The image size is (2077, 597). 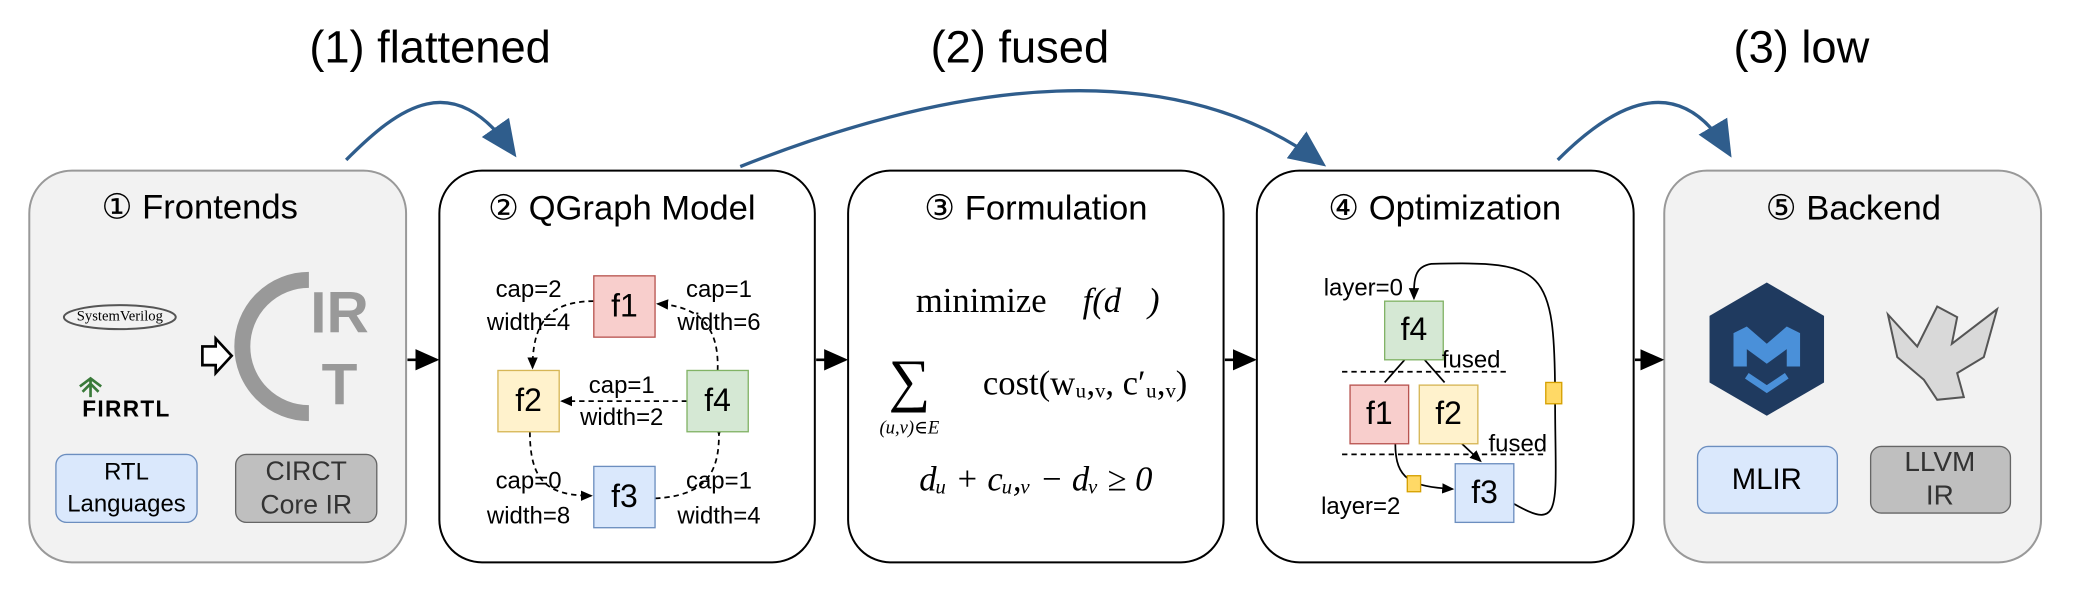 What do you see at coordinates (718, 322) in the screenshot?
I see `edge-label: width=6` at bounding box center [718, 322].